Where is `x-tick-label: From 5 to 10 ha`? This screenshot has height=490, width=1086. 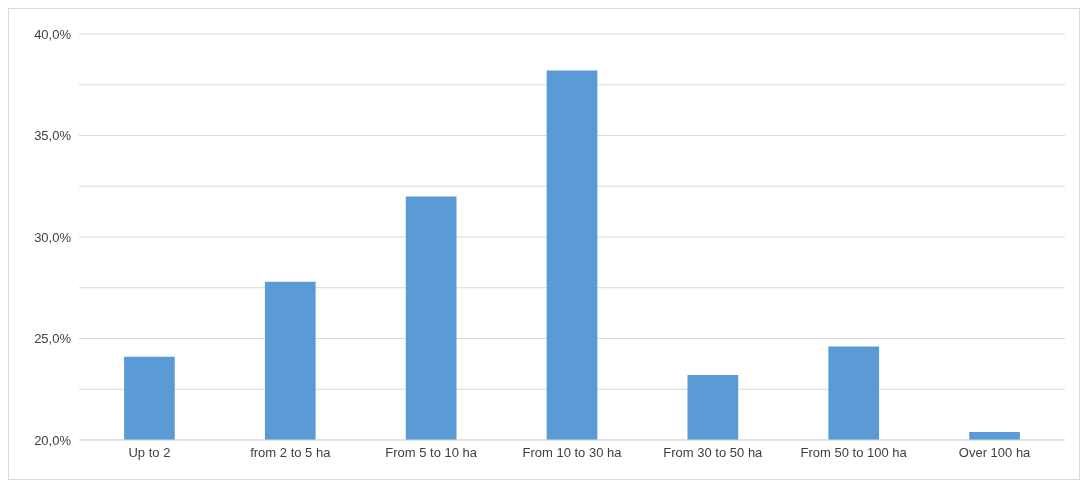 x-tick-label: From 5 to 10 ha is located at coordinates (431, 453).